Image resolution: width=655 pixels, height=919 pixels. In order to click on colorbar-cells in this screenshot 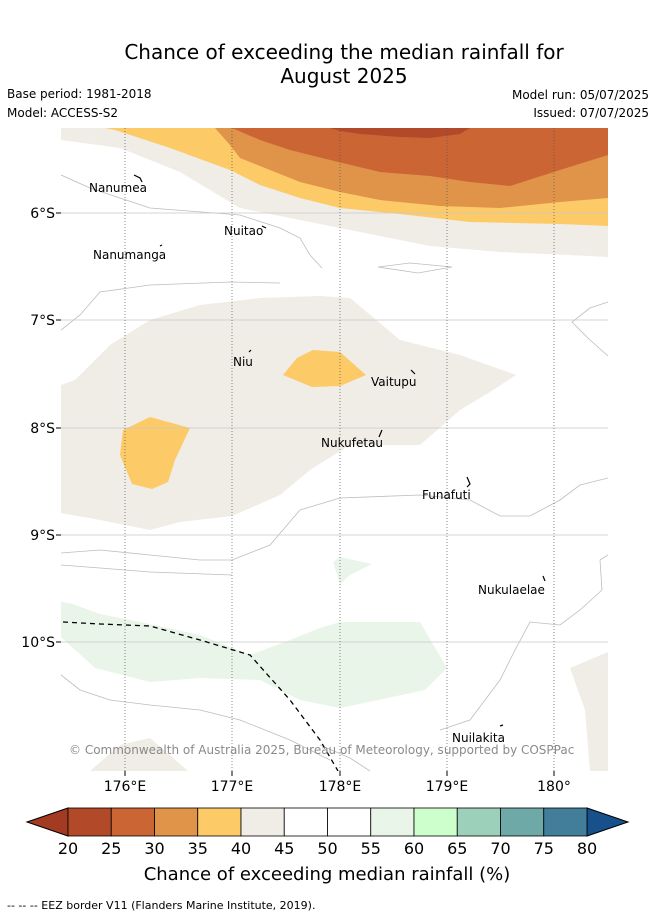, I will do `click(327, 822)`.